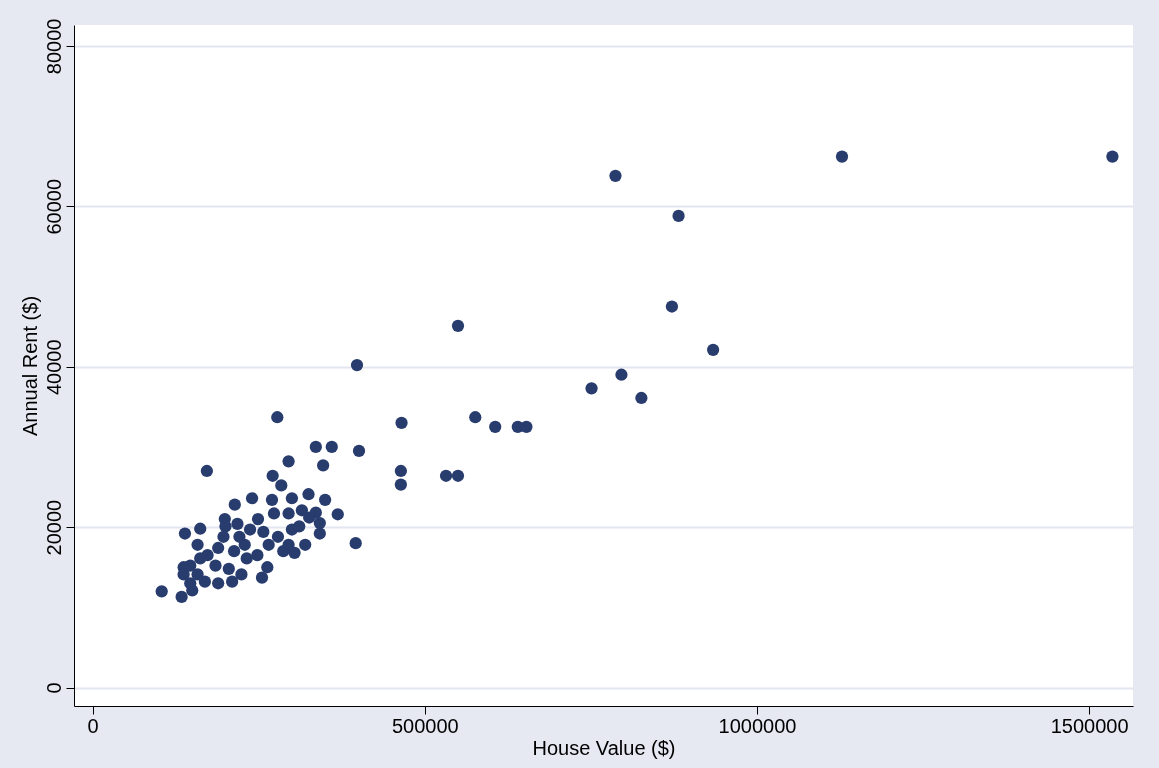 The image size is (1159, 768). What do you see at coordinates (53, 46) in the screenshot?
I see `y-tick-label: 80000` at bounding box center [53, 46].